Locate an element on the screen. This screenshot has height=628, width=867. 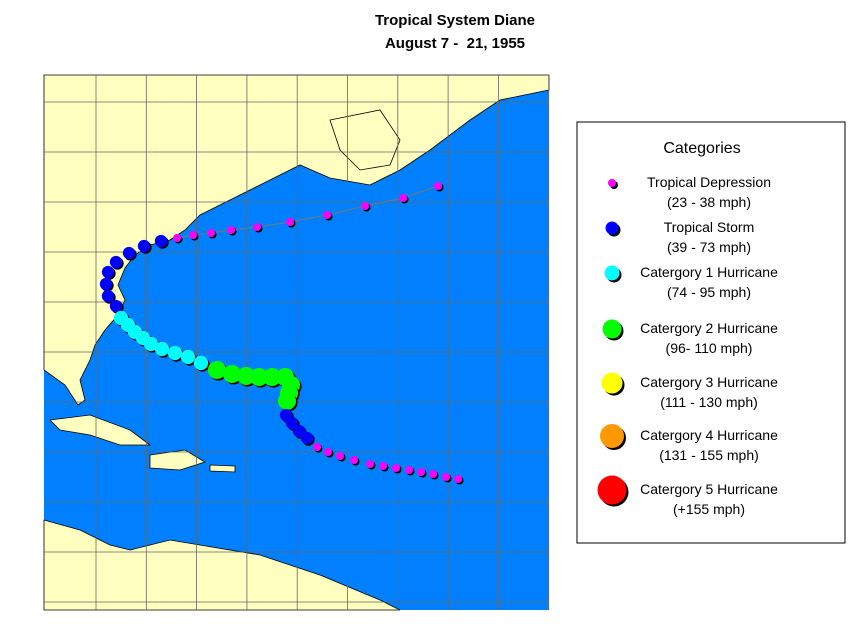
legend-label: Catergory 1 Hurricane is located at coordinates (709, 272).